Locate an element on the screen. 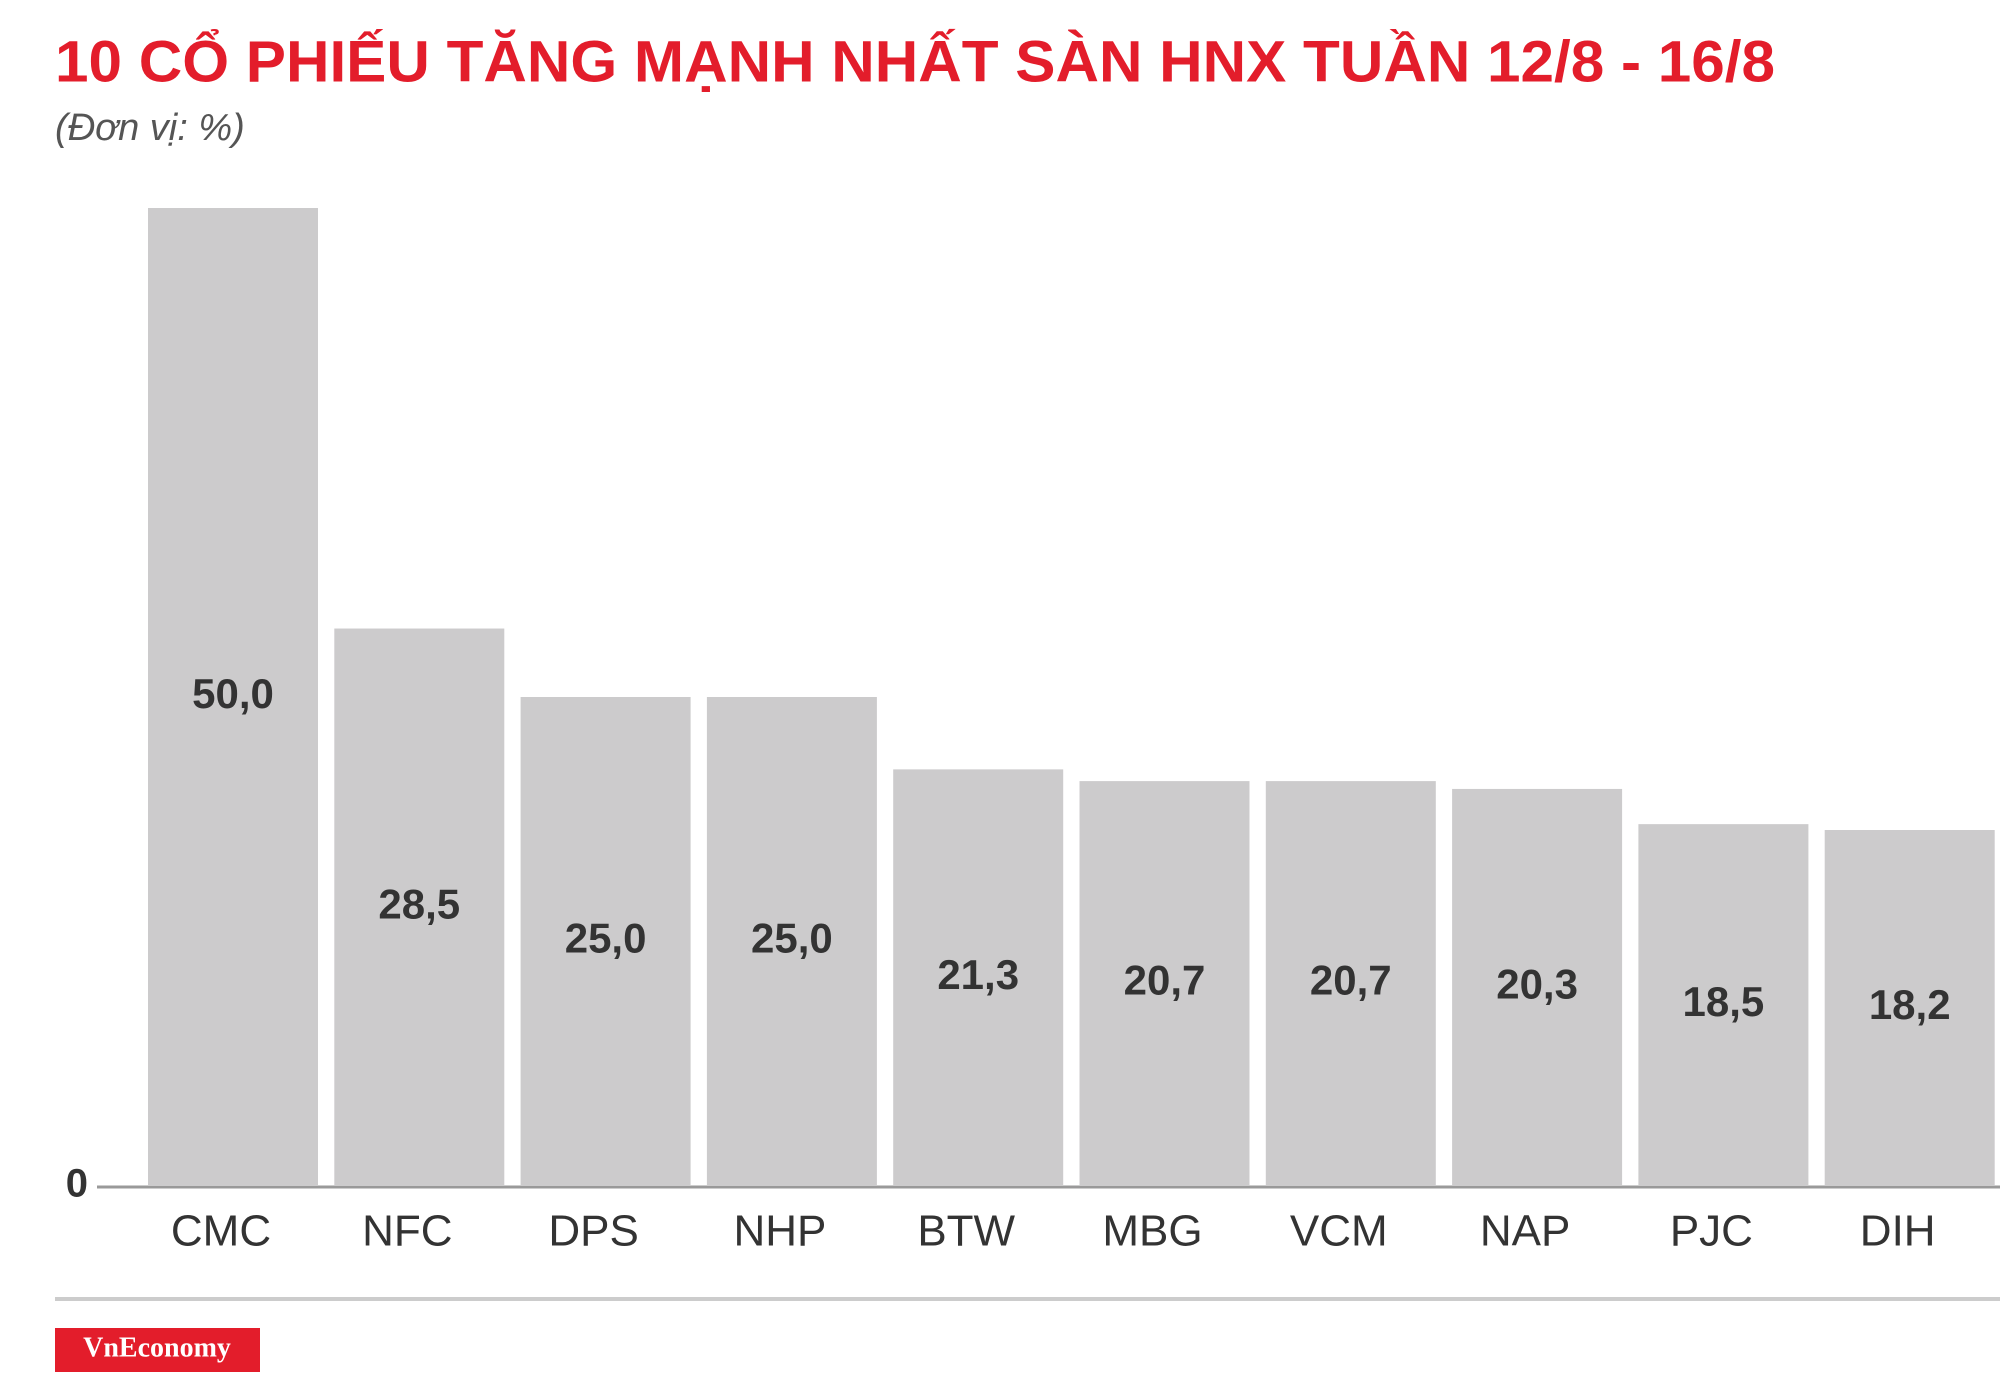 The image size is (2000, 1373). chart-subtitle: (Đơn vị: %) is located at coordinates (150, 128).